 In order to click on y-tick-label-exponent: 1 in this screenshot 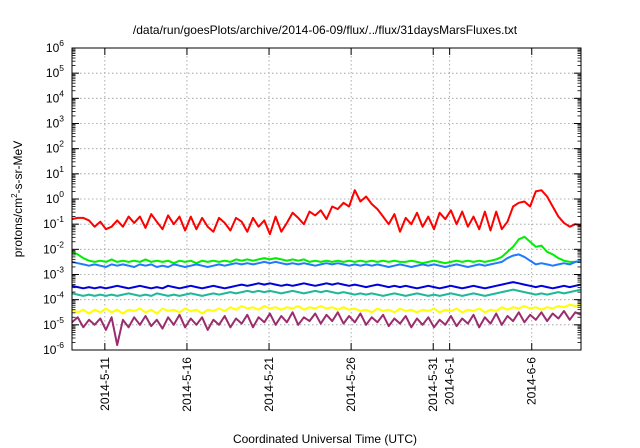, I will do `click(61, 169)`.